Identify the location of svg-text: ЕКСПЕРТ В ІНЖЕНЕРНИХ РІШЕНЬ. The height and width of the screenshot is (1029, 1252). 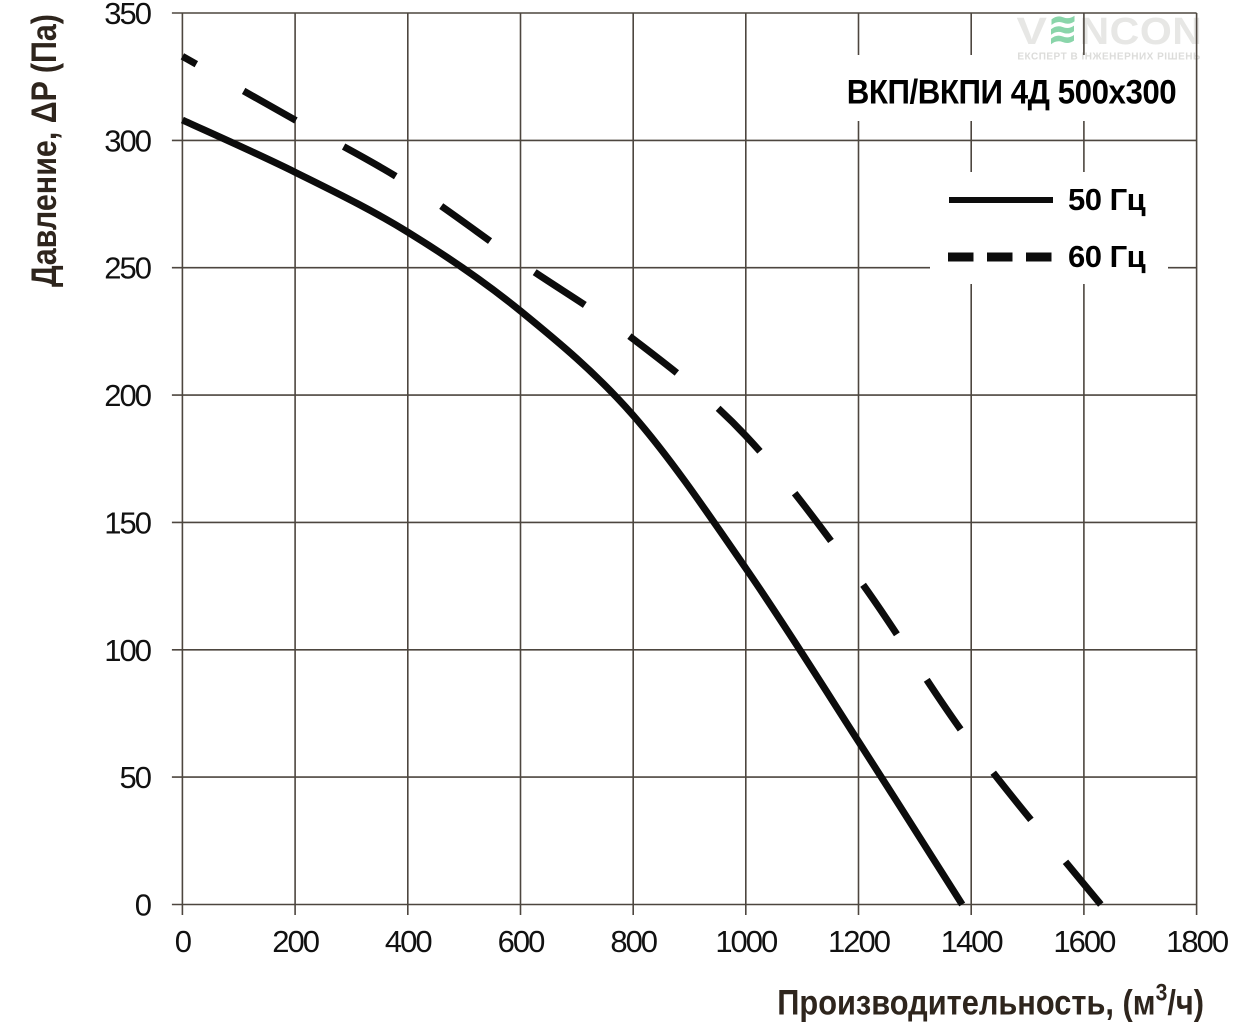
(1108, 57).